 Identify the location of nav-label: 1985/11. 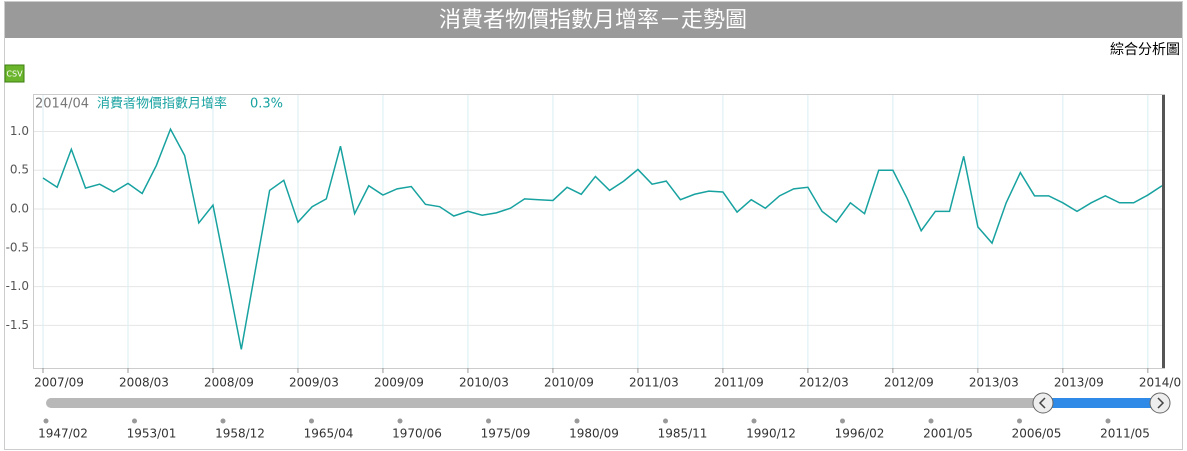
(683, 434).